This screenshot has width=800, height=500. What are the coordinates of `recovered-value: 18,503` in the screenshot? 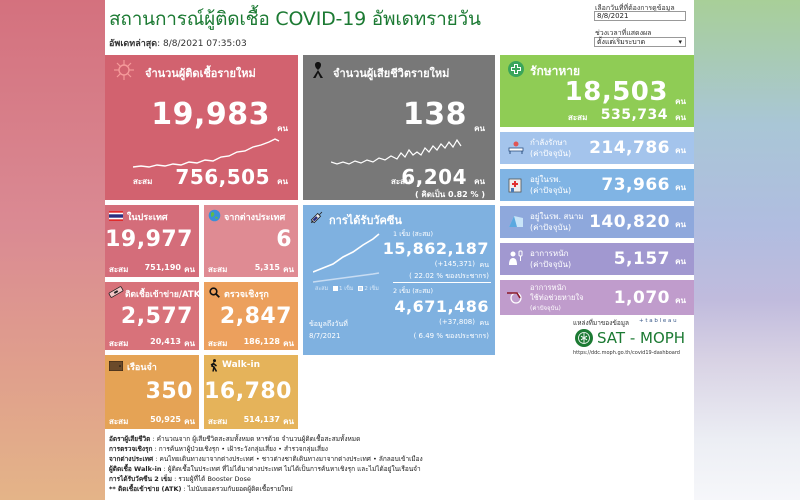 It's located at (616, 92).